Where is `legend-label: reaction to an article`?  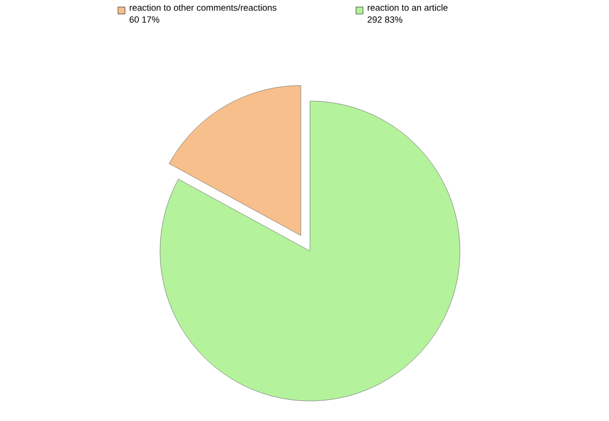 legend-label: reaction to an article is located at coordinates (408, 7).